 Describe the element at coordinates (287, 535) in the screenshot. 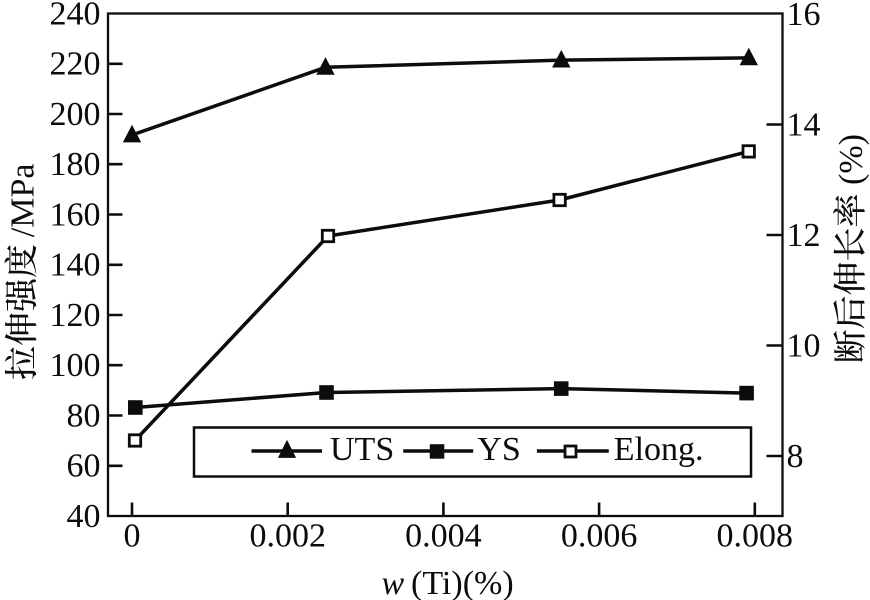

I see `svg-text: 0.002` at that location.